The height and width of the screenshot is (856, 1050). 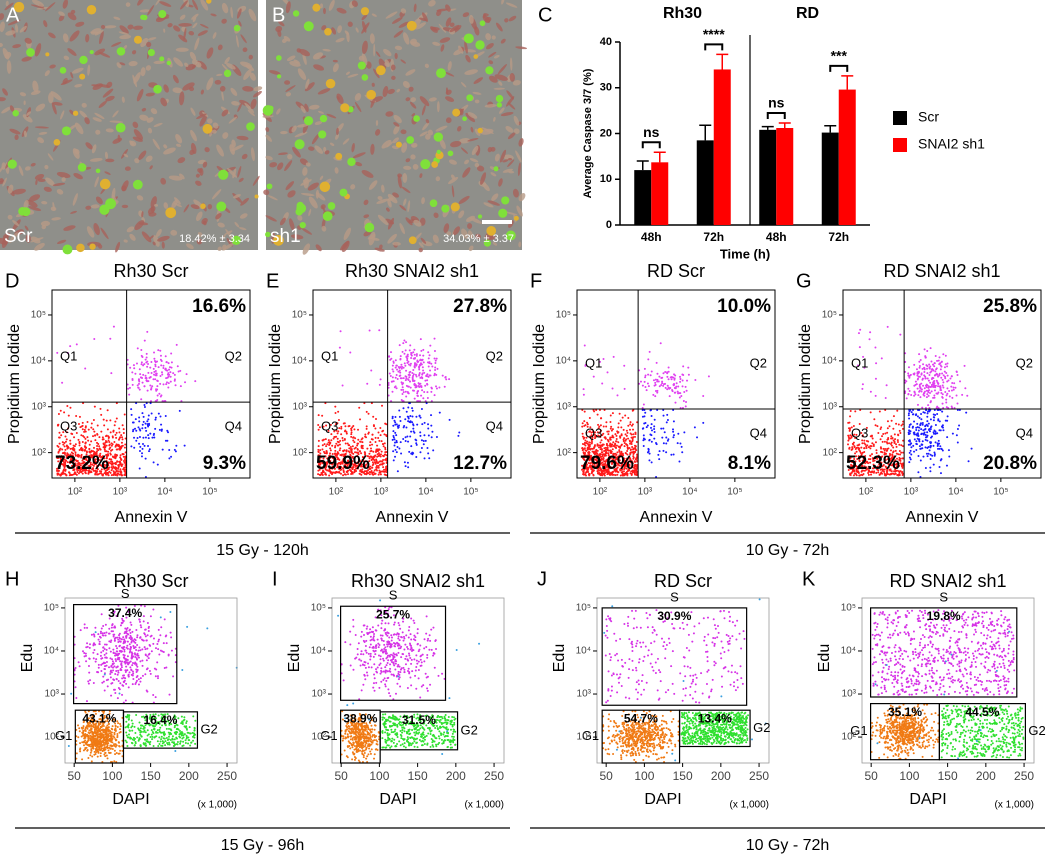 I want to click on x-tick-label: 10⁴, so click(x=689, y=492).